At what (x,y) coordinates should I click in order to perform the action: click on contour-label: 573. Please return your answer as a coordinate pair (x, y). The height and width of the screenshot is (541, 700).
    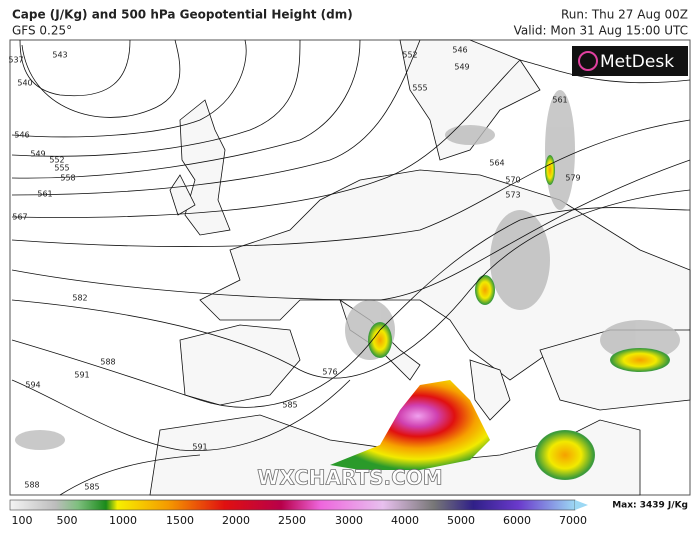
    Looking at the image, I should click on (512, 195).